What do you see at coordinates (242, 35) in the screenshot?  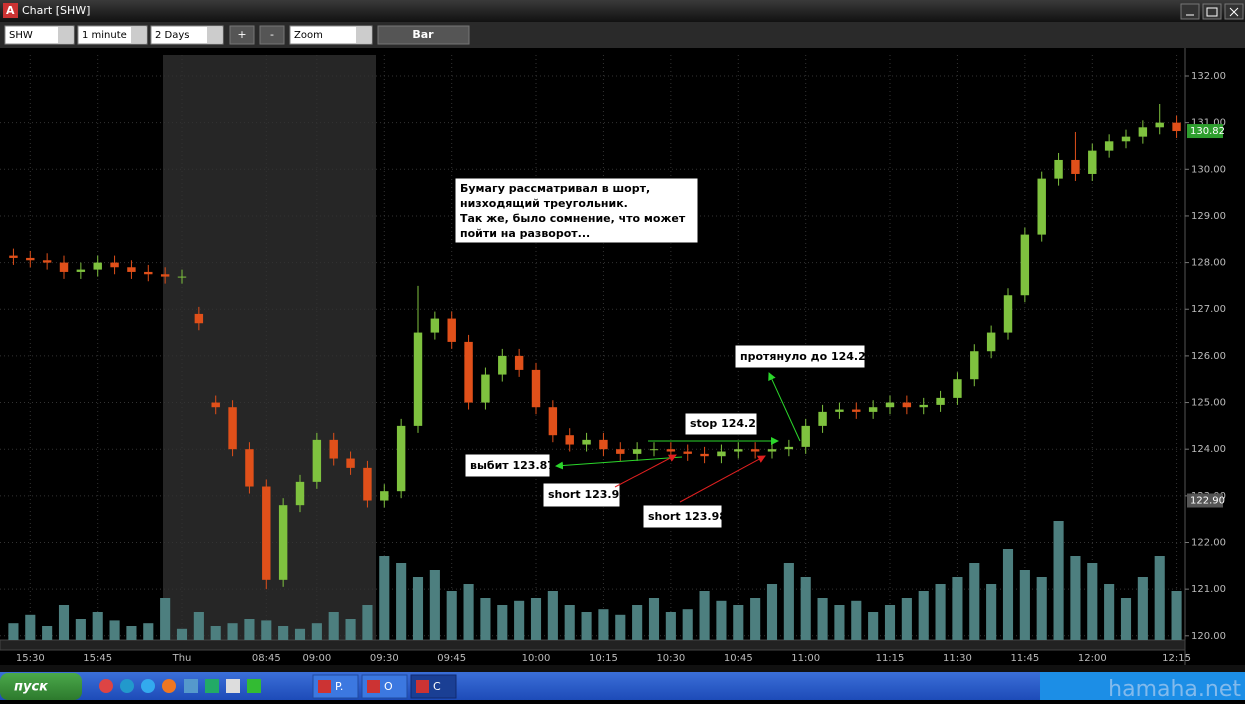 I see `zoom-in-button: +` at bounding box center [242, 35].